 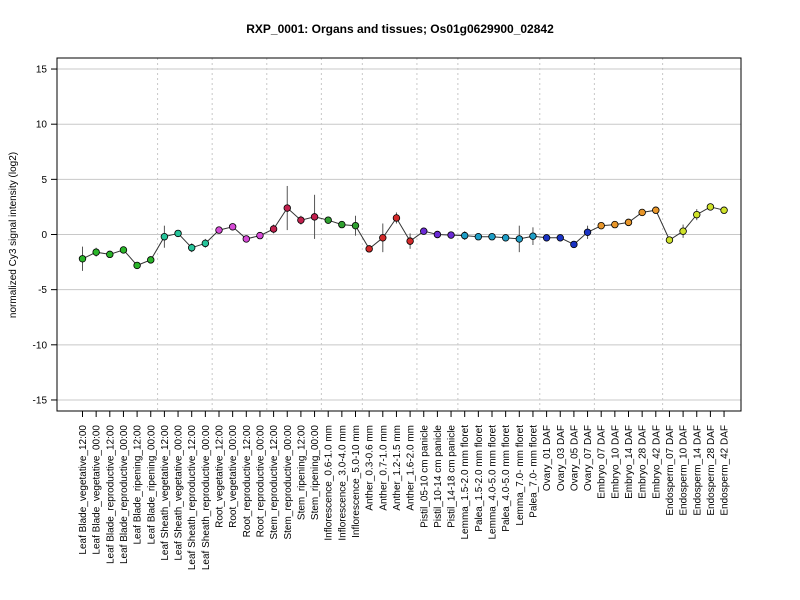 I want to click on x-tick-label: Lemma_1.5-2.0 mm floret, so click(x=465, y=482).